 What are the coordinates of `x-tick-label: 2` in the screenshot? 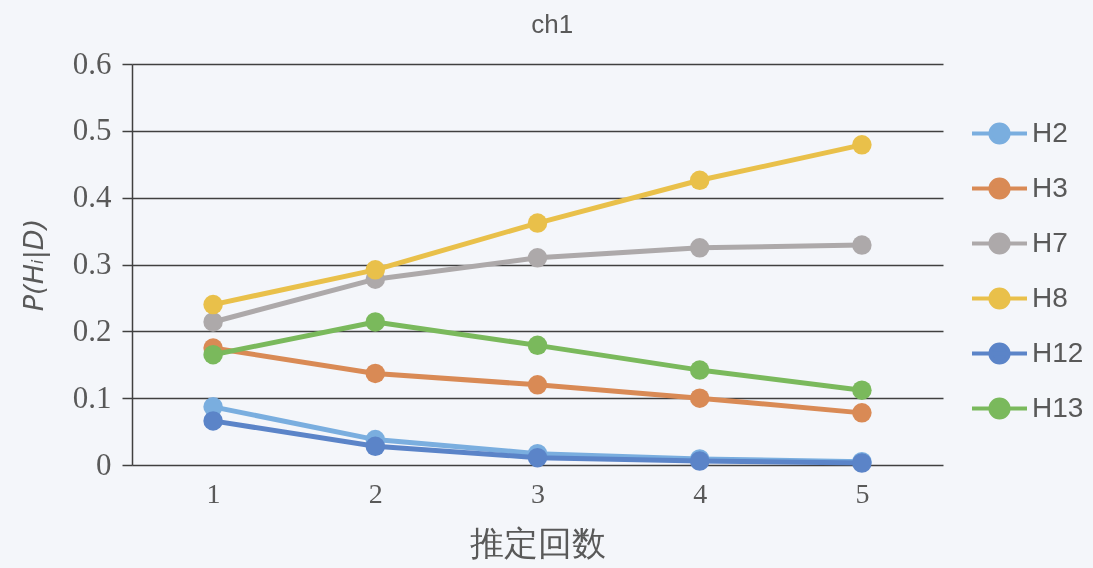 It's located at (375, 493).